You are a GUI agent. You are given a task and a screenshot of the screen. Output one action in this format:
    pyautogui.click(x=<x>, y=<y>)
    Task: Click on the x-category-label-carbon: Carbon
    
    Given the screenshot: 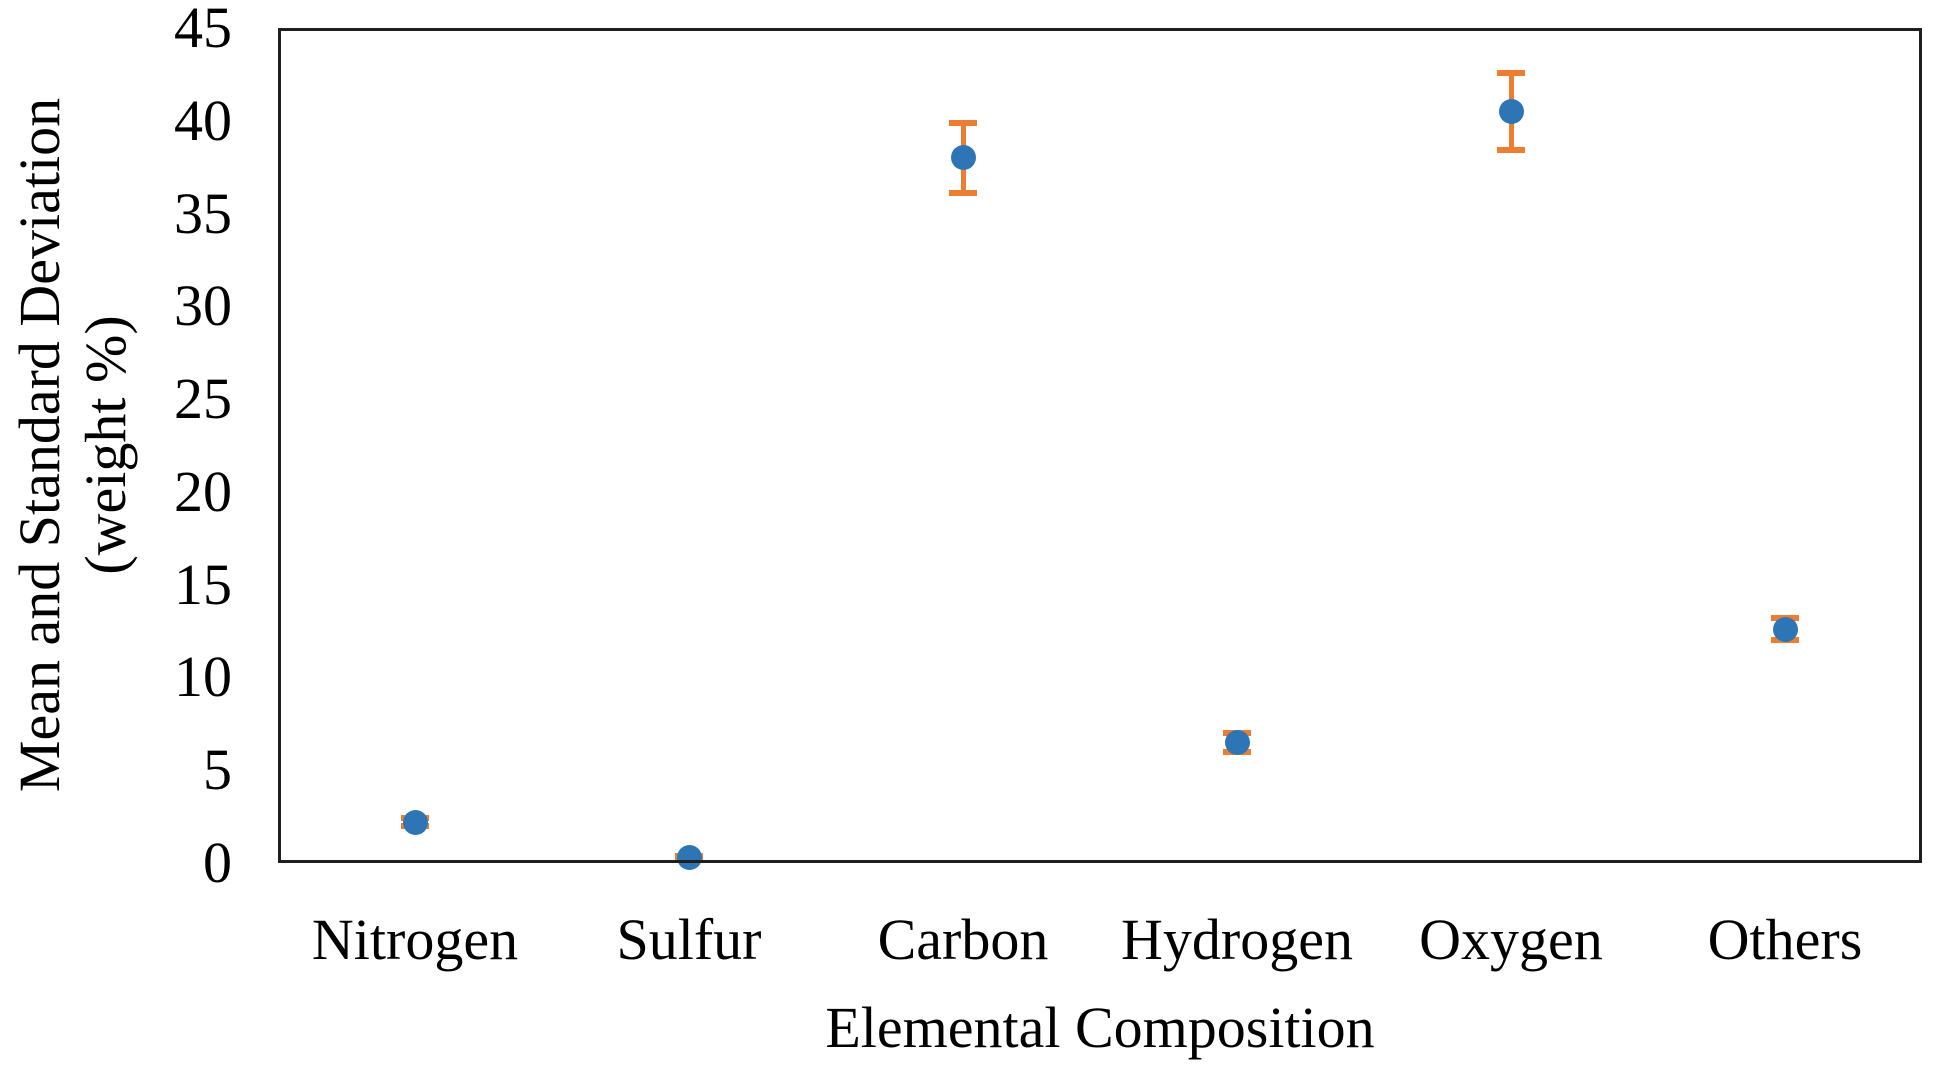 What is the action you would take?
    pyautogui.click(x=963, y=939)
    